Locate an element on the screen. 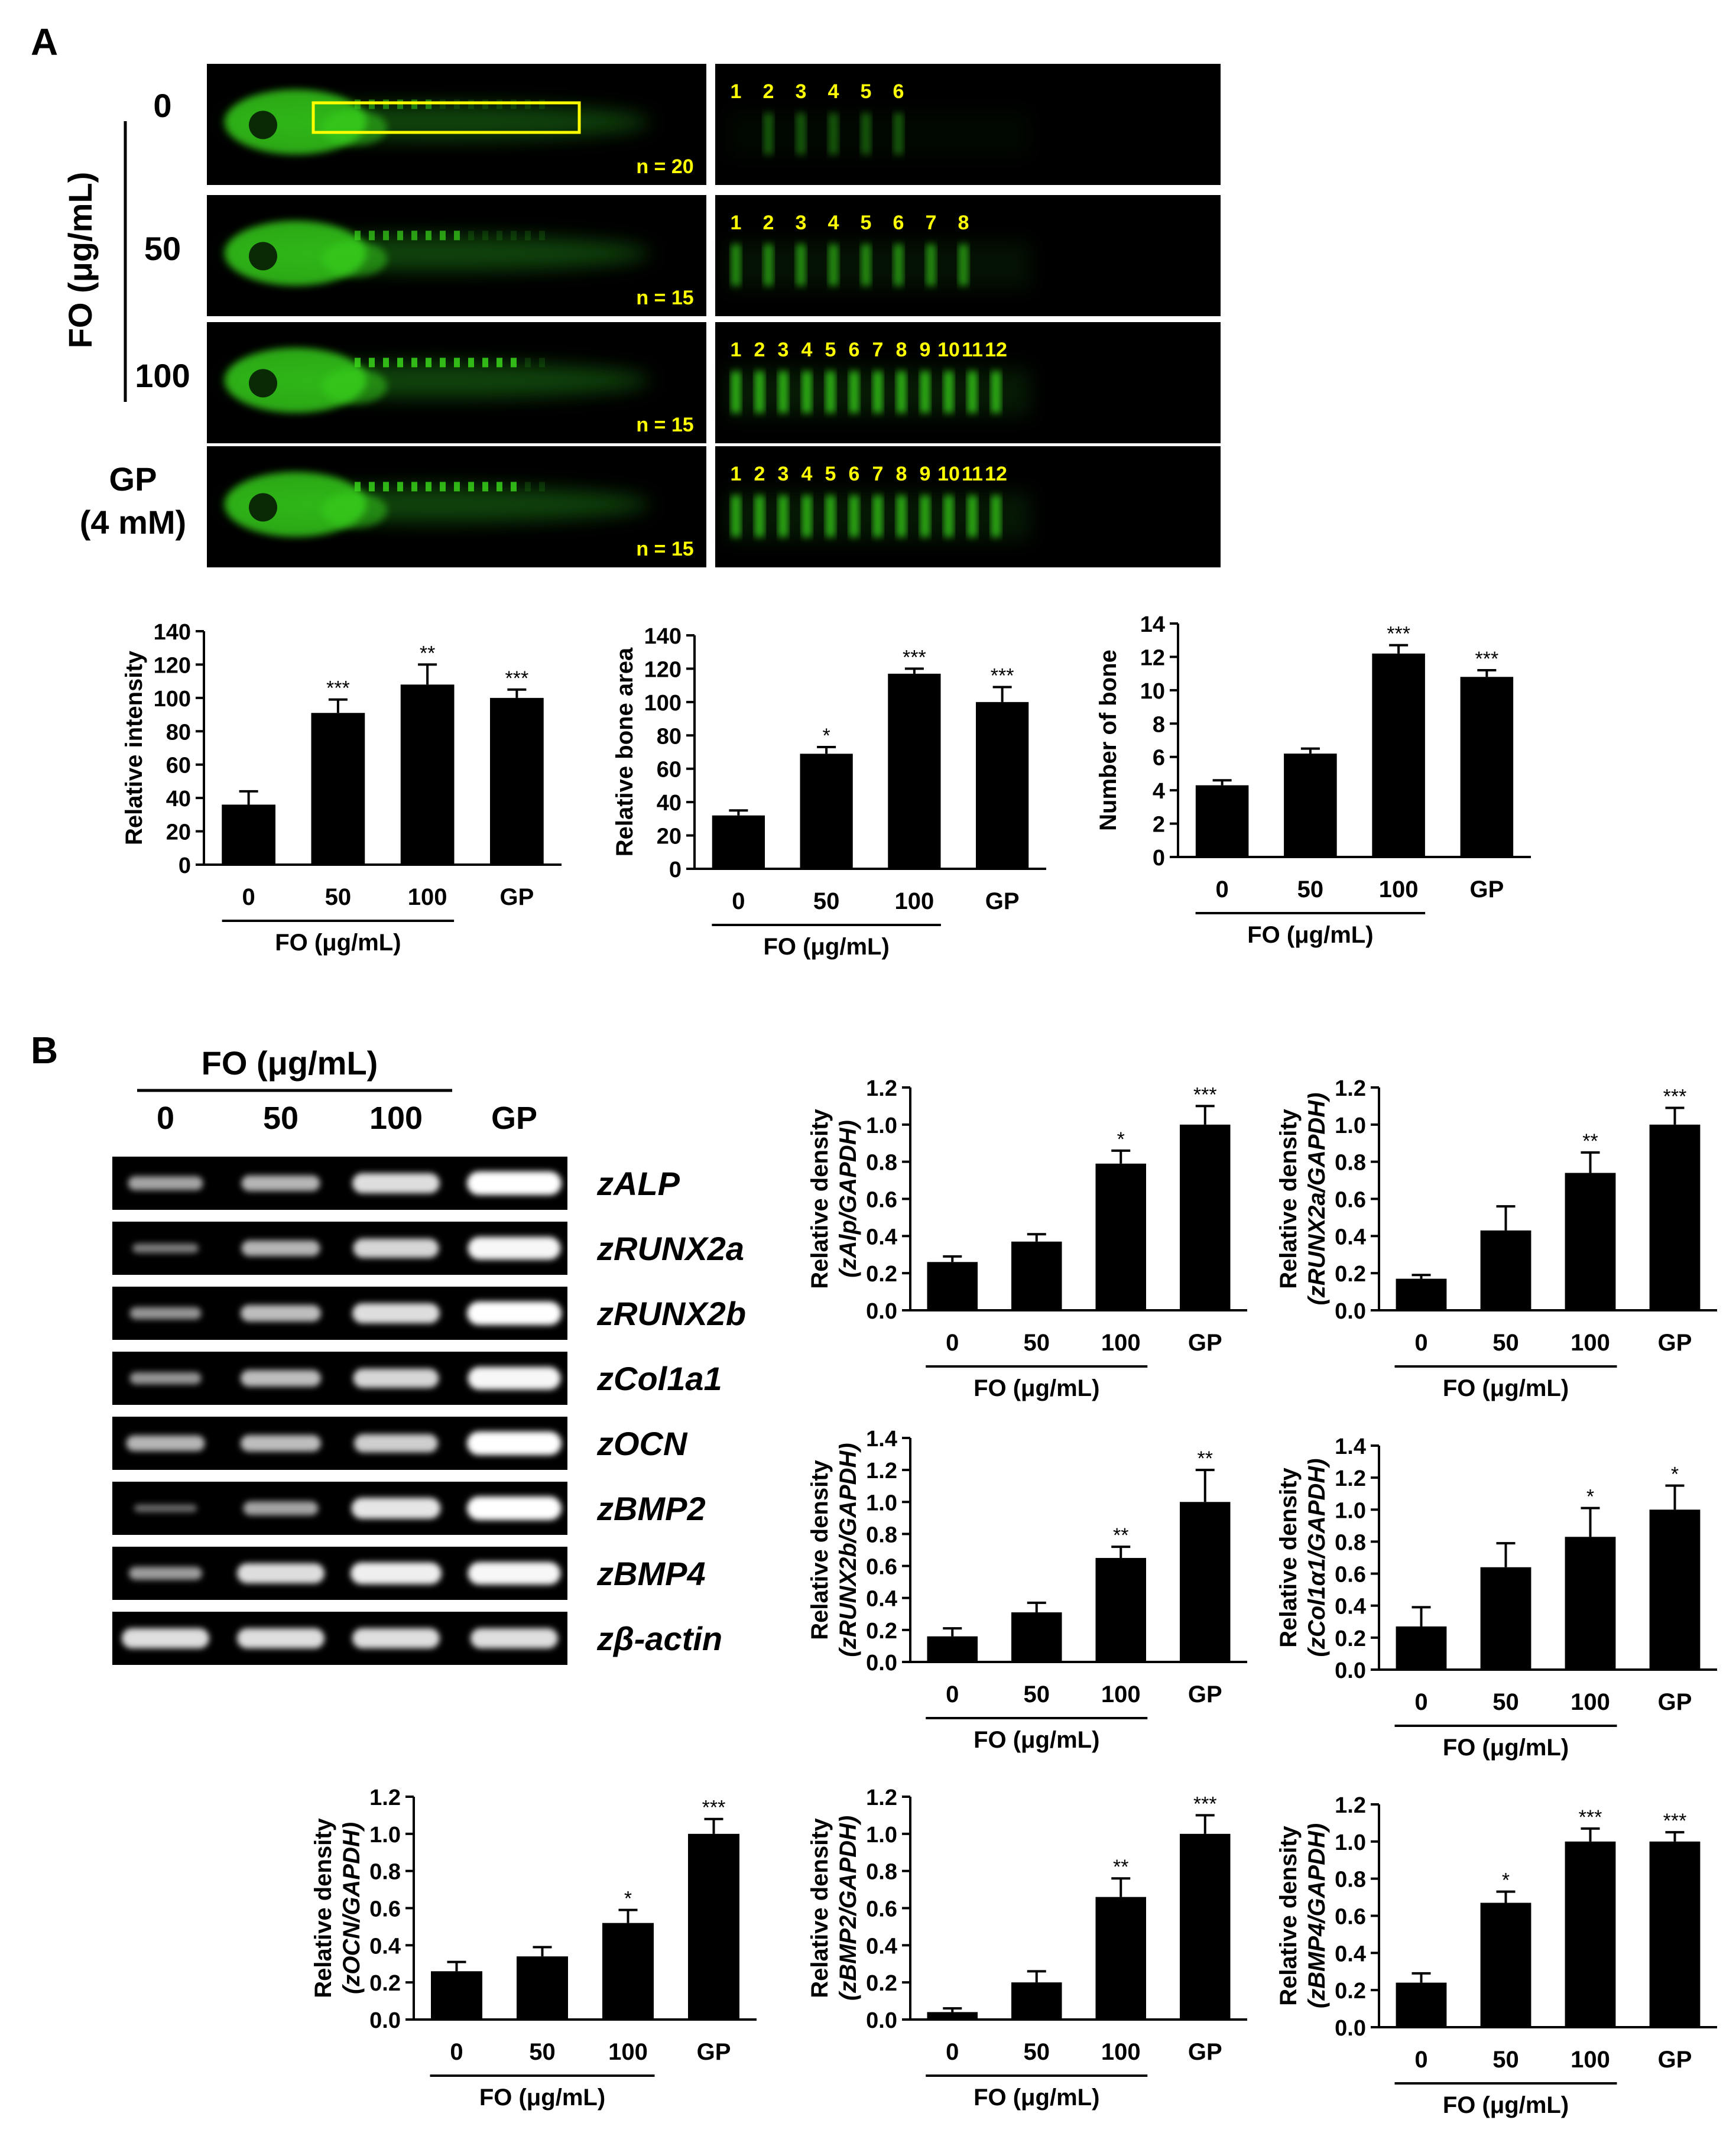 The image size is (1736, 2133). y-tick-label: 14 is located at coordinates (1152, 625).